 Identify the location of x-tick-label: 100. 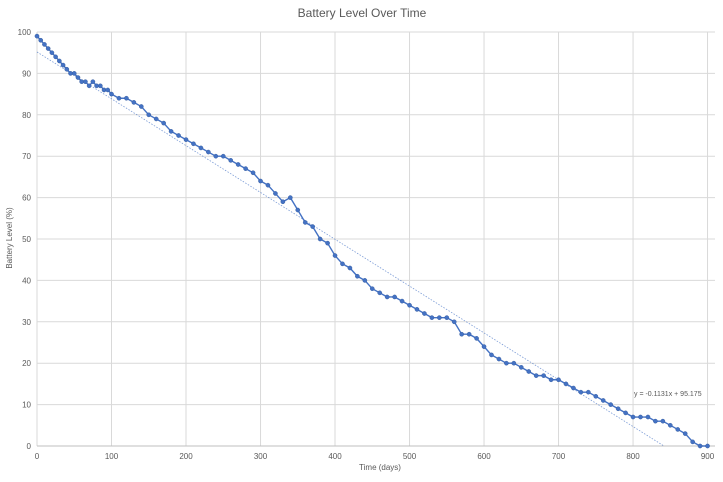
(112, 456).